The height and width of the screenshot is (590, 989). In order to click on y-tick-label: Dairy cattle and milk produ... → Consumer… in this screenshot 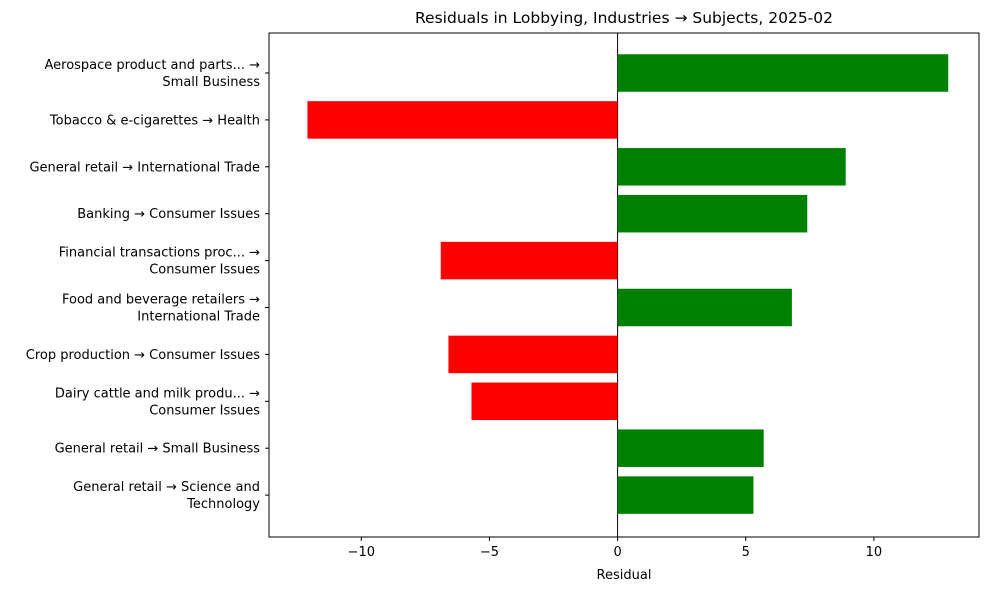, I will do `click(157, 402)`.